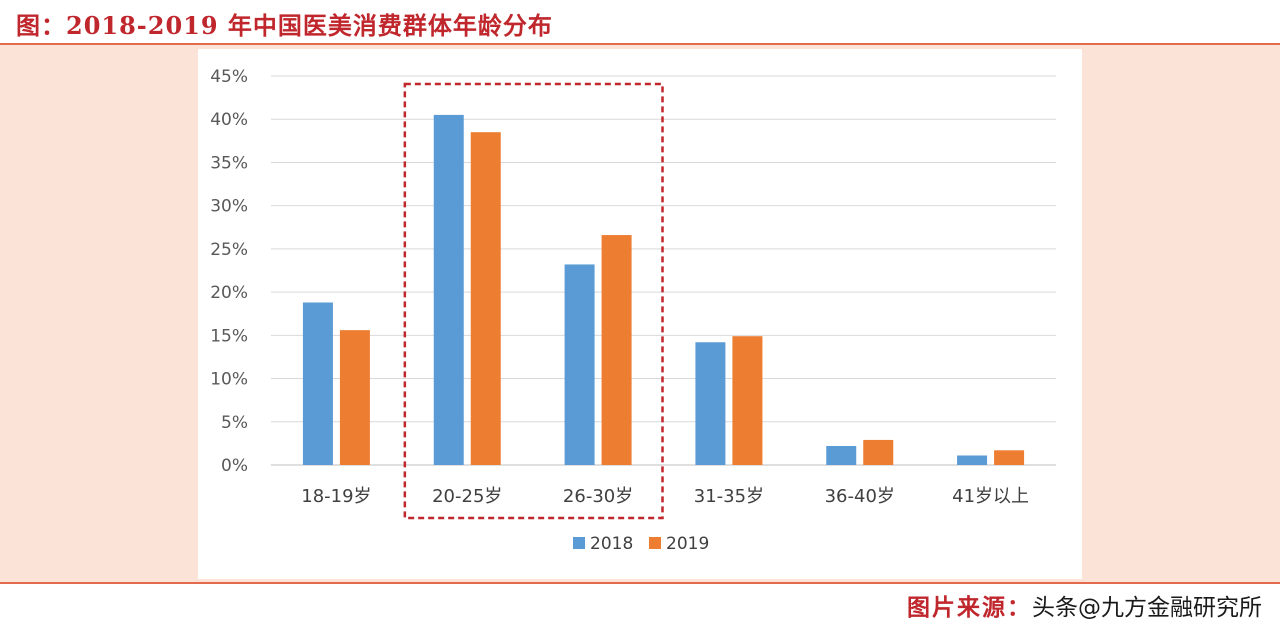  What do you see at coordinates (1147, 608) in the screenshot?
I see `source-name: 头条@九方金融研究所` at bounding box center [1147, 608].